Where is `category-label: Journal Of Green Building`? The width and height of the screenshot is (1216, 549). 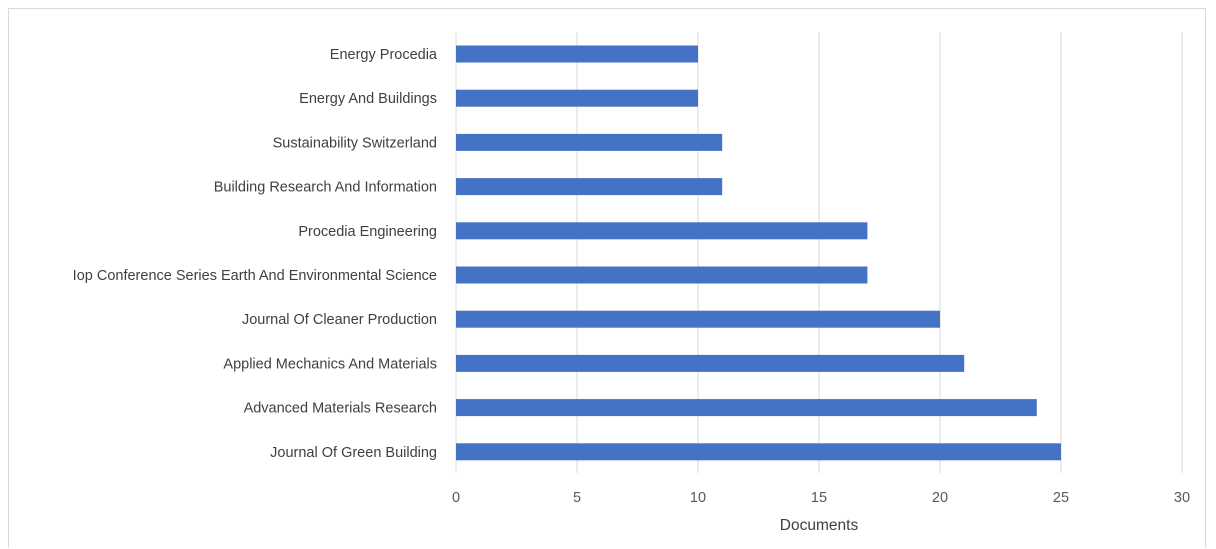
category-label: Journal Of Green Building is located at coordinates (353, 453).